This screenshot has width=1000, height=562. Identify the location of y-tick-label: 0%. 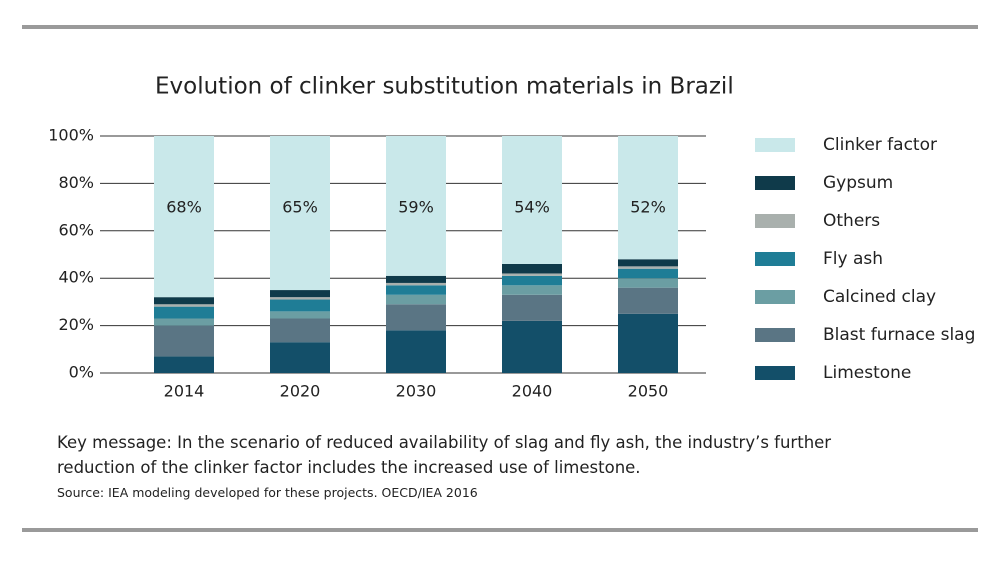
(81, 372).